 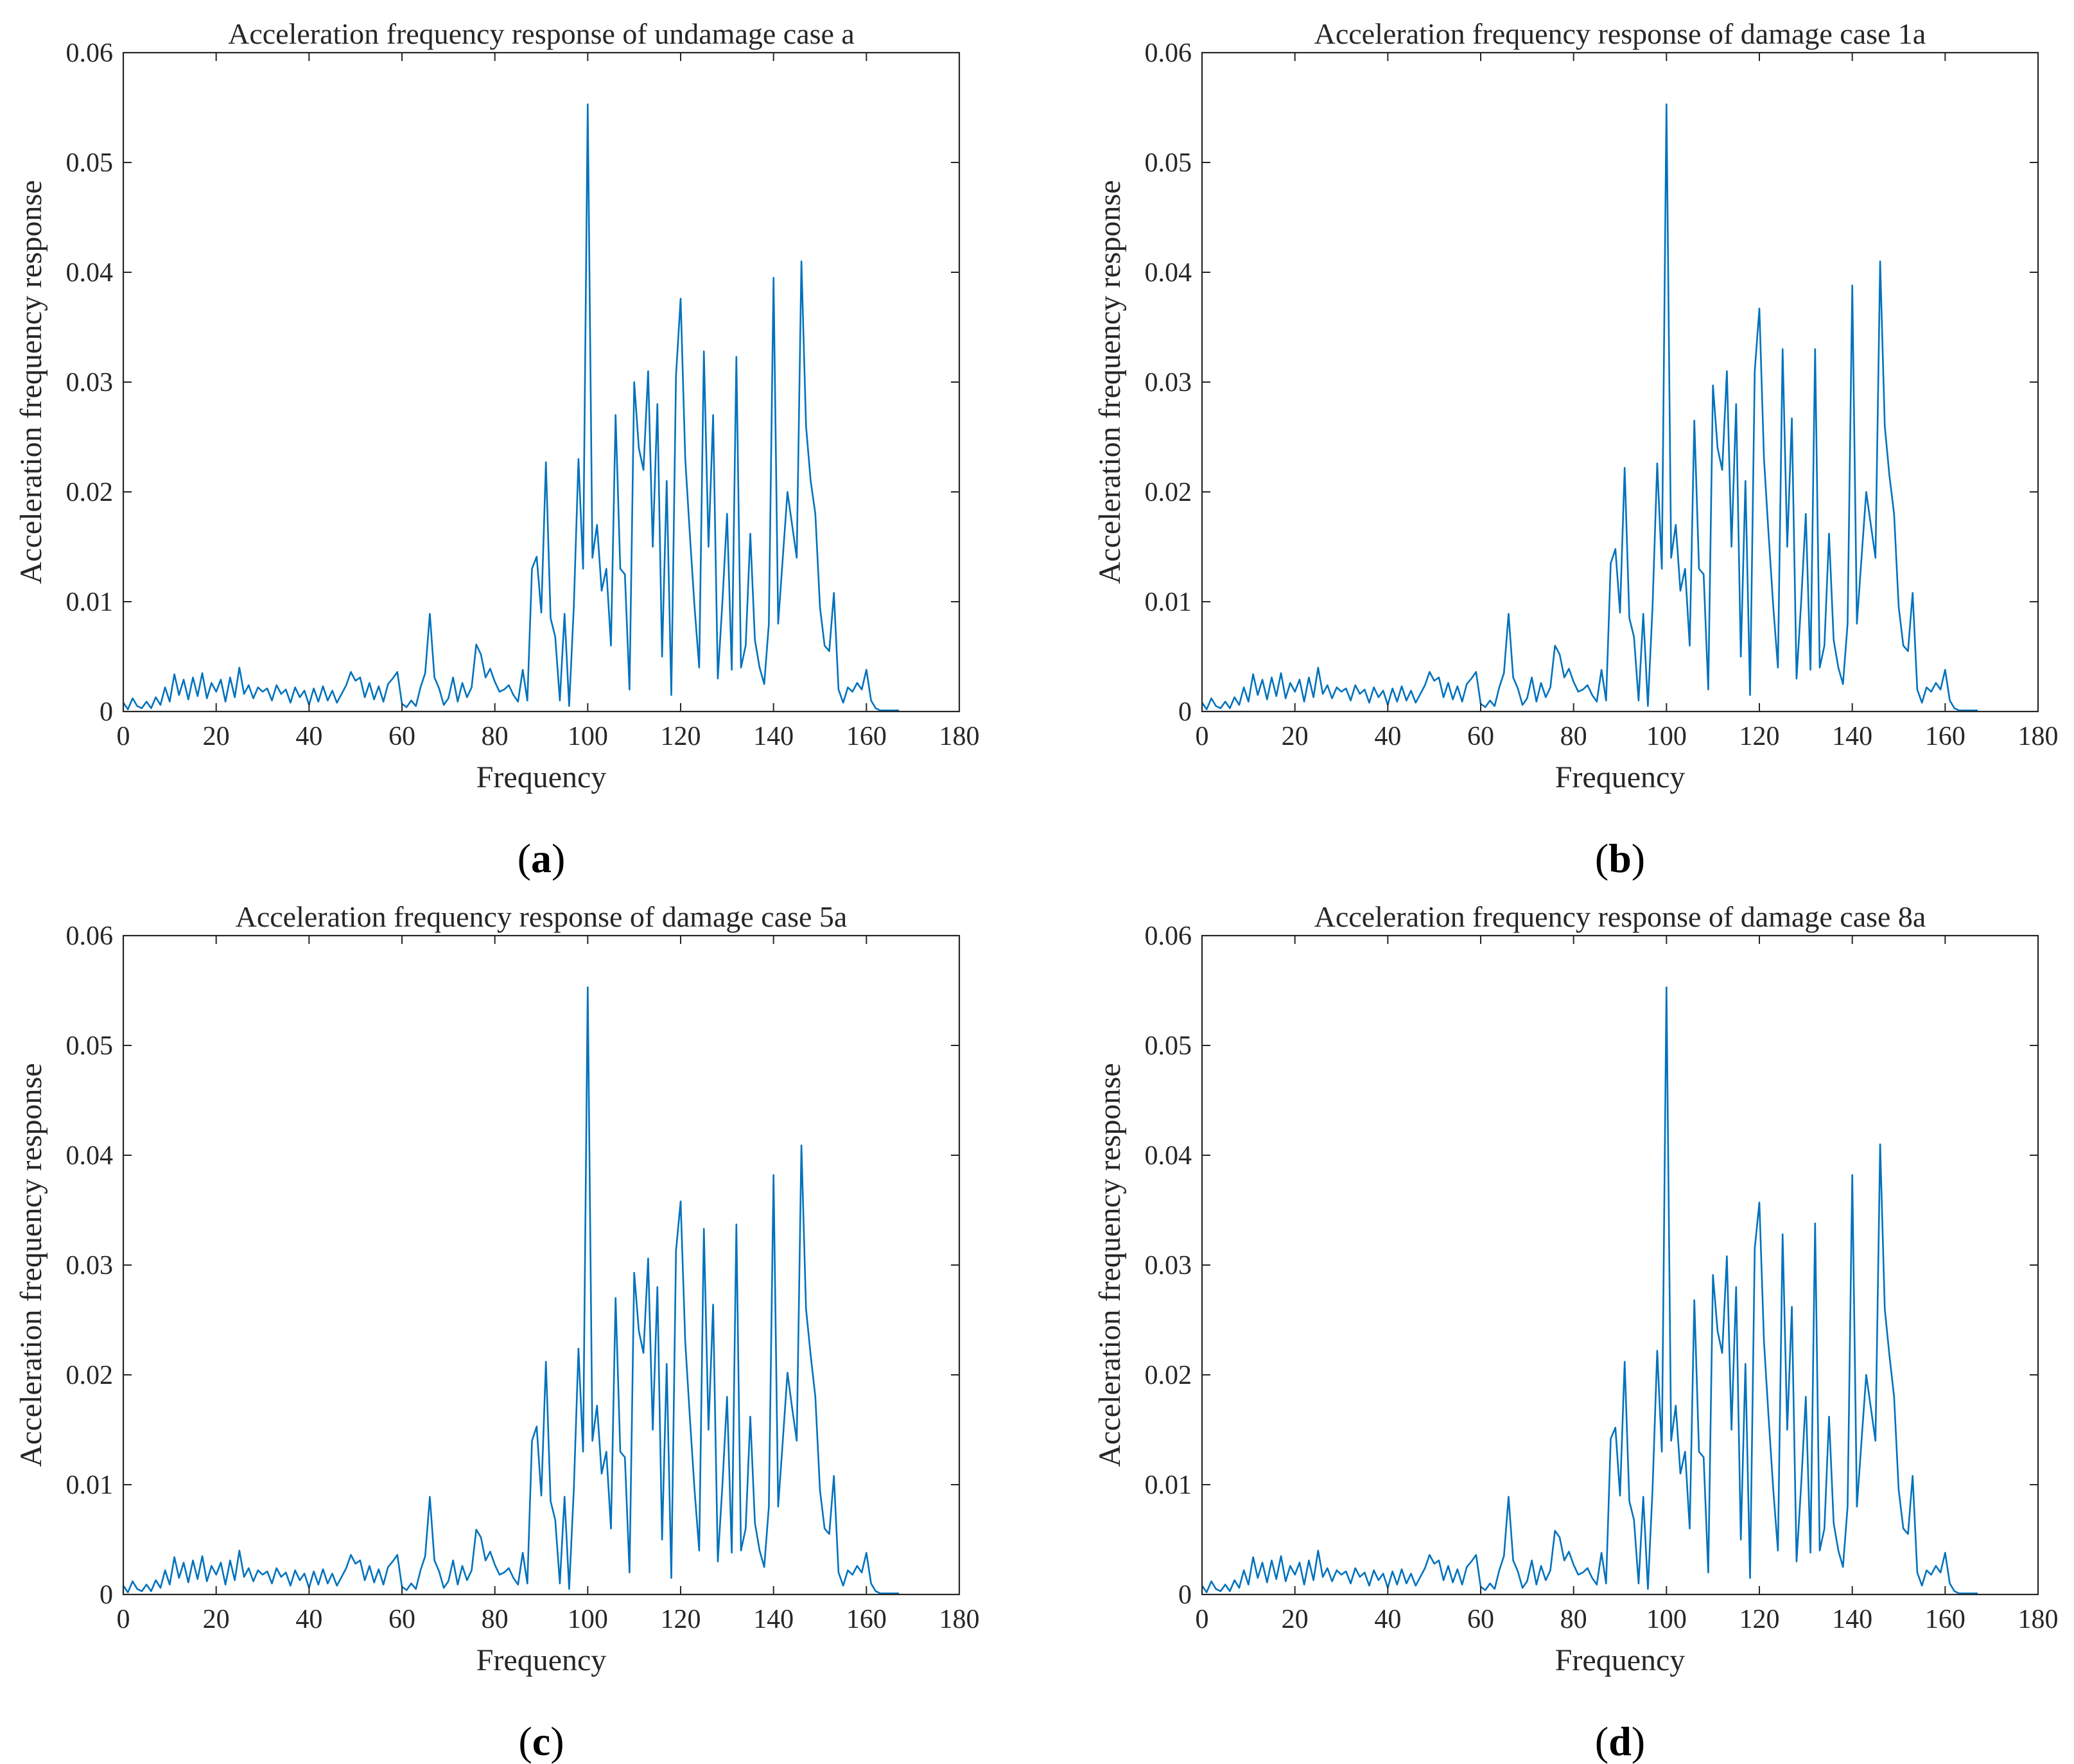 I want to click on panel-label-letter: b, so click(x=1620, y=858).